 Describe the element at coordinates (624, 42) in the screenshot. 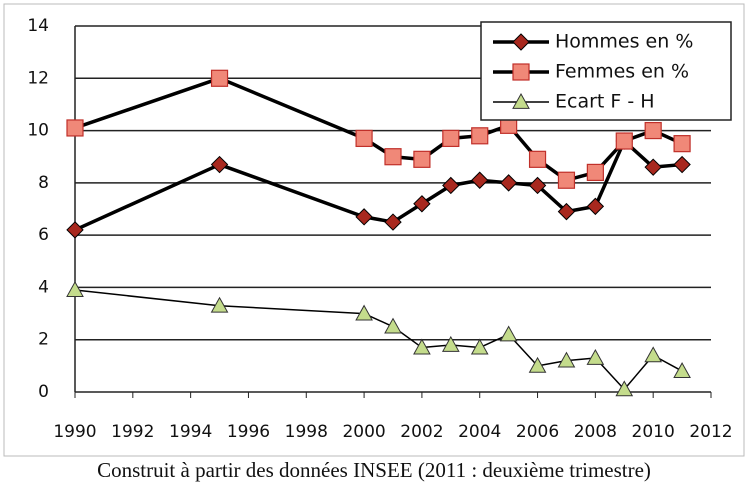

I see `legend-label: Hommes en %` at that location.